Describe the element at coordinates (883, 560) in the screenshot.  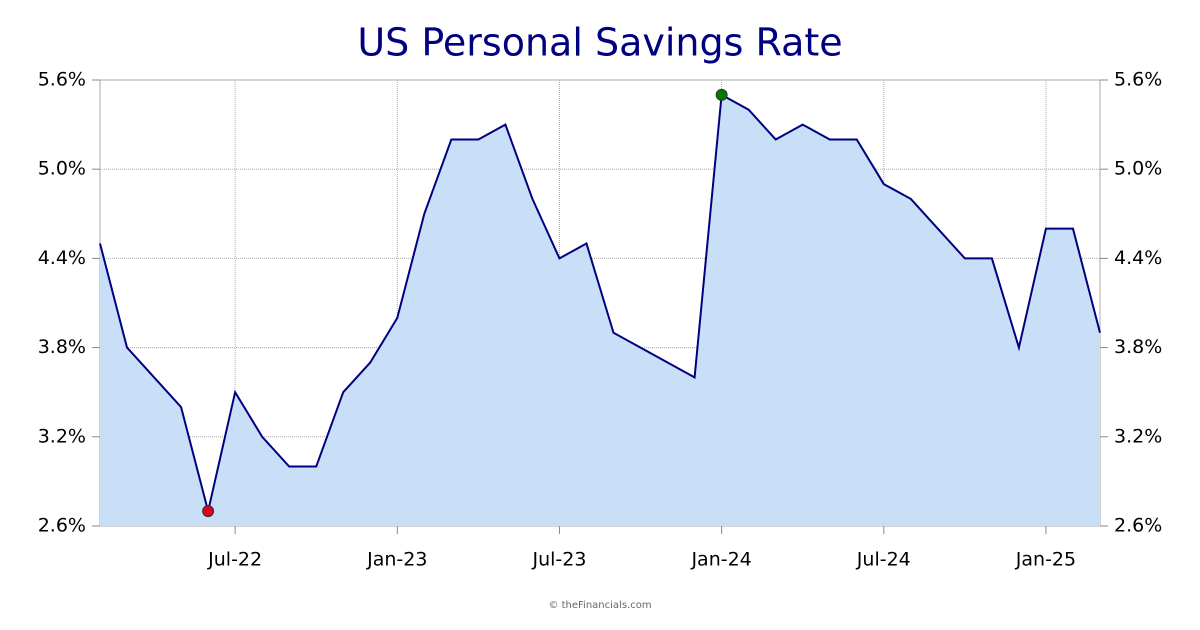
I see `x-tick-label: Jul-24` at that location.